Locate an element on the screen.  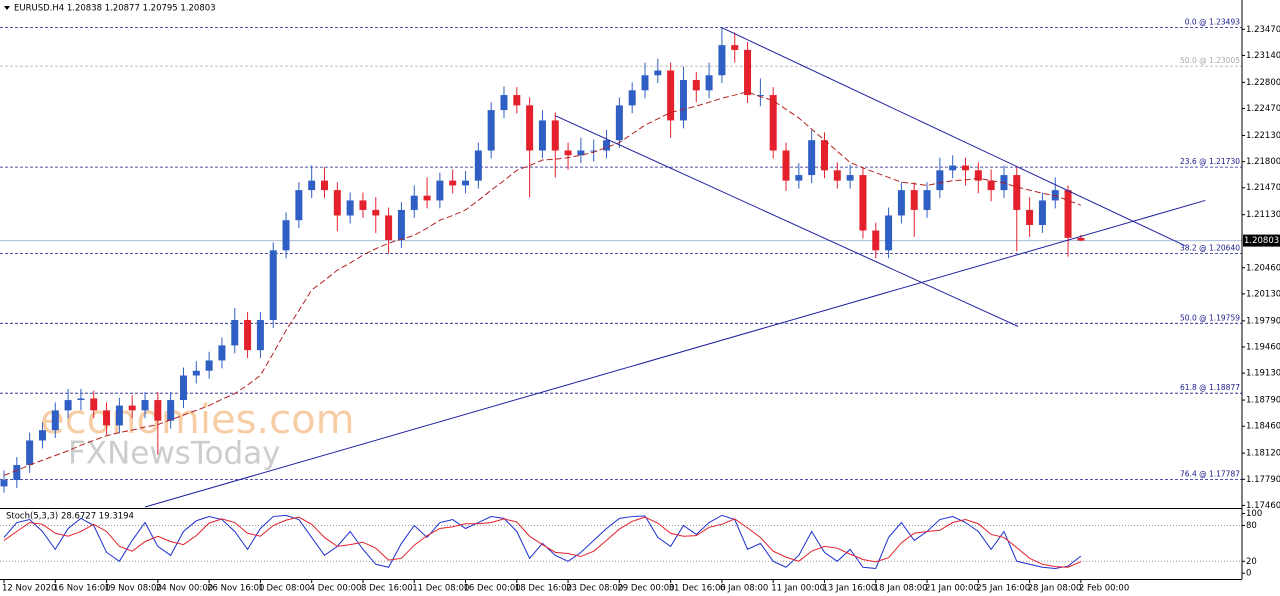
y-tick-label: 80 is located at coordinates (1251, 526).